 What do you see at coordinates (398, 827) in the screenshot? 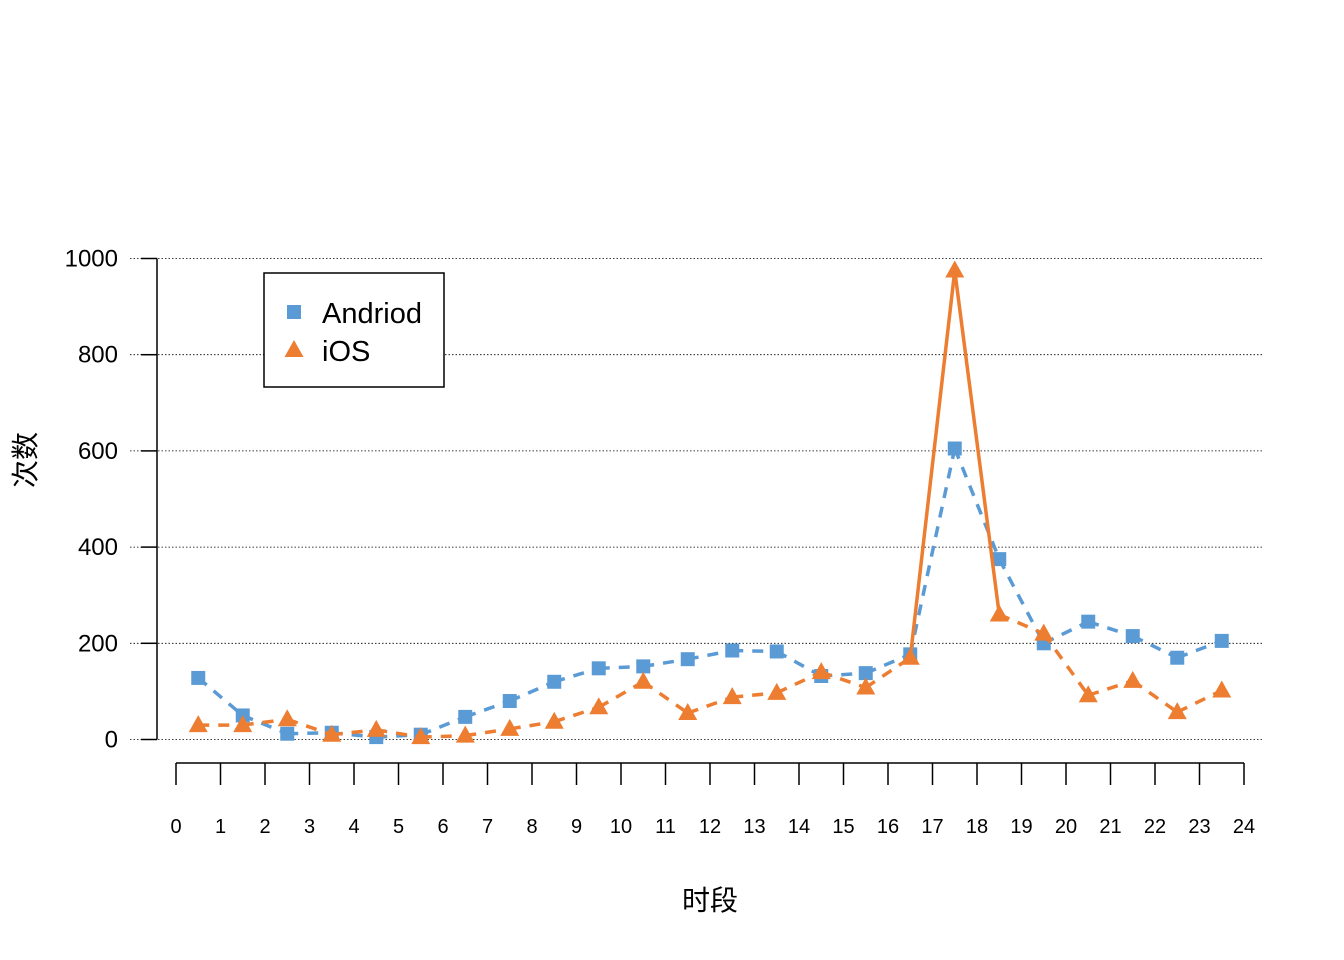
I see `x-tick-label: 5` at bounding box center [398, 827].